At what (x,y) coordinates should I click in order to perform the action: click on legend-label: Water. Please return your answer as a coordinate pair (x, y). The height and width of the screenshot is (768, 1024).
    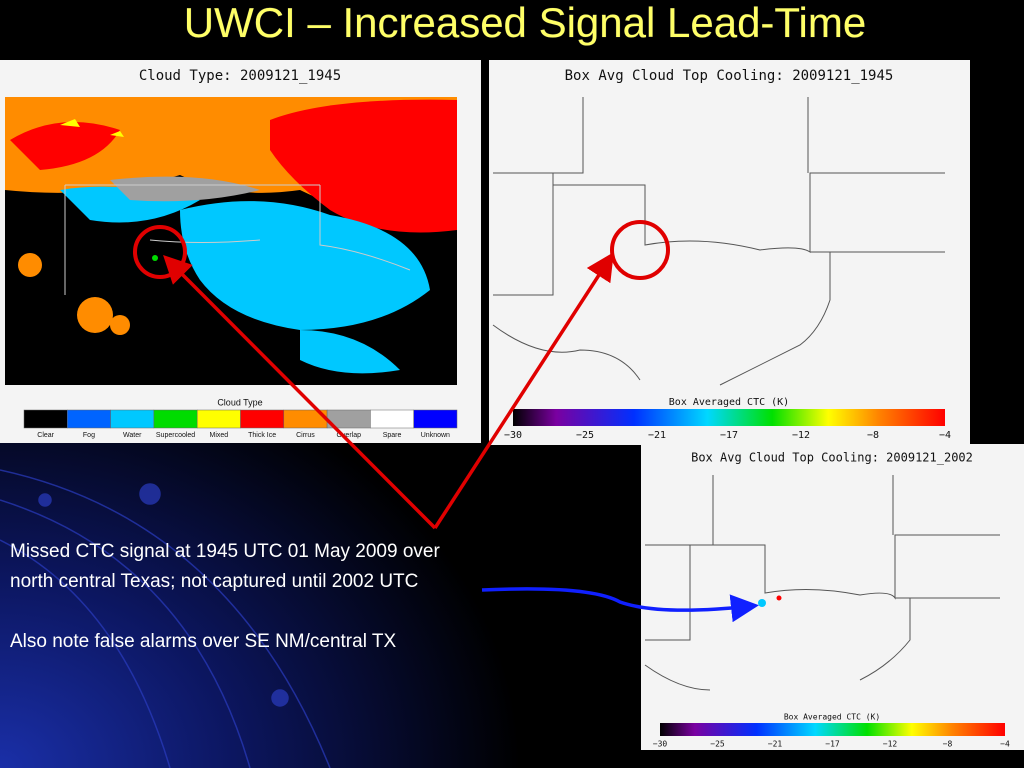
    Looking at the image, I should click on (132, 435).